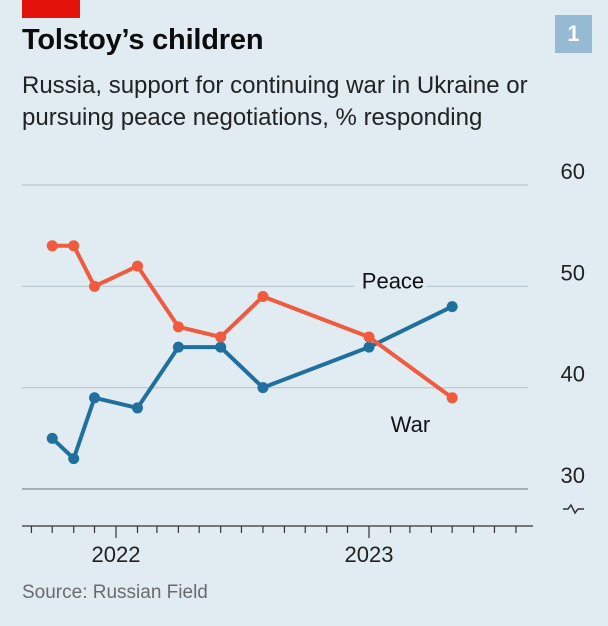 This screenshot has width=608, height=626. What do you see at coordinates (573, 374) in the screenshot?
I see `y-tick-label: 40` at bounding box center [573, 374].